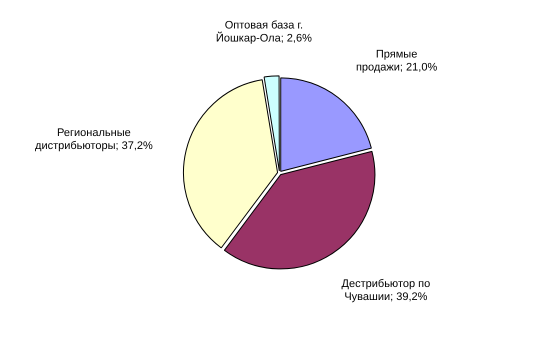 This screenshot has width=559, height=346. What do you see at coordinates (264, 32) in the screenshot?
I see `slice-label: Оптовая база г. Йошкар-Ола; 2,6%` at bounding box center [264, 32].